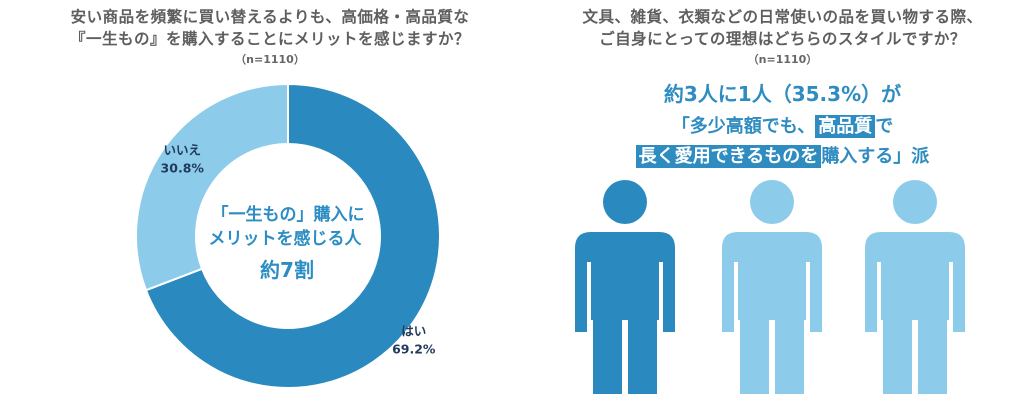 The image size is (1025, 407). I want to click on headline3-highlight: 長く愛用できるものを, so click(728, 156).